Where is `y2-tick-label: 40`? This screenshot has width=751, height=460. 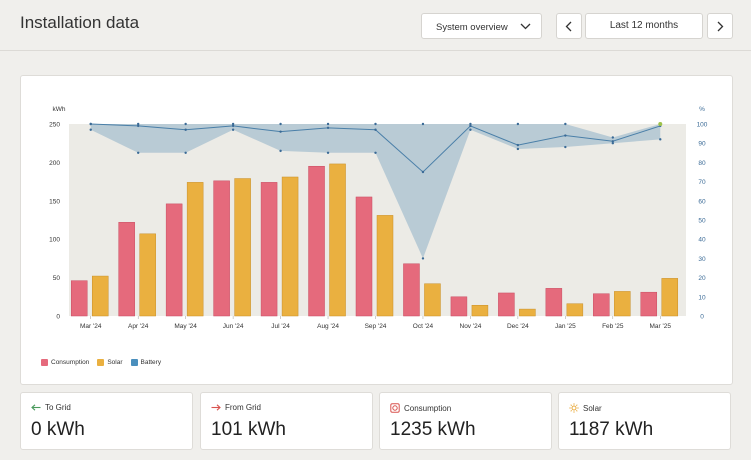 y2-tick-label: 40 is located at coordinates (702, 240).